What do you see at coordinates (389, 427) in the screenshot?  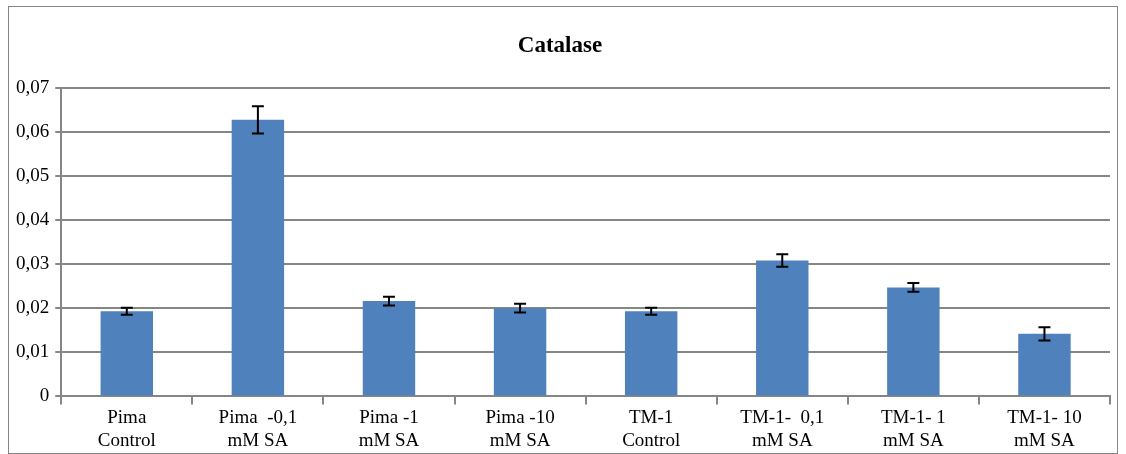 I see `x-tick-label: Pima -1 mM SA` at bounding box center [389, 427].